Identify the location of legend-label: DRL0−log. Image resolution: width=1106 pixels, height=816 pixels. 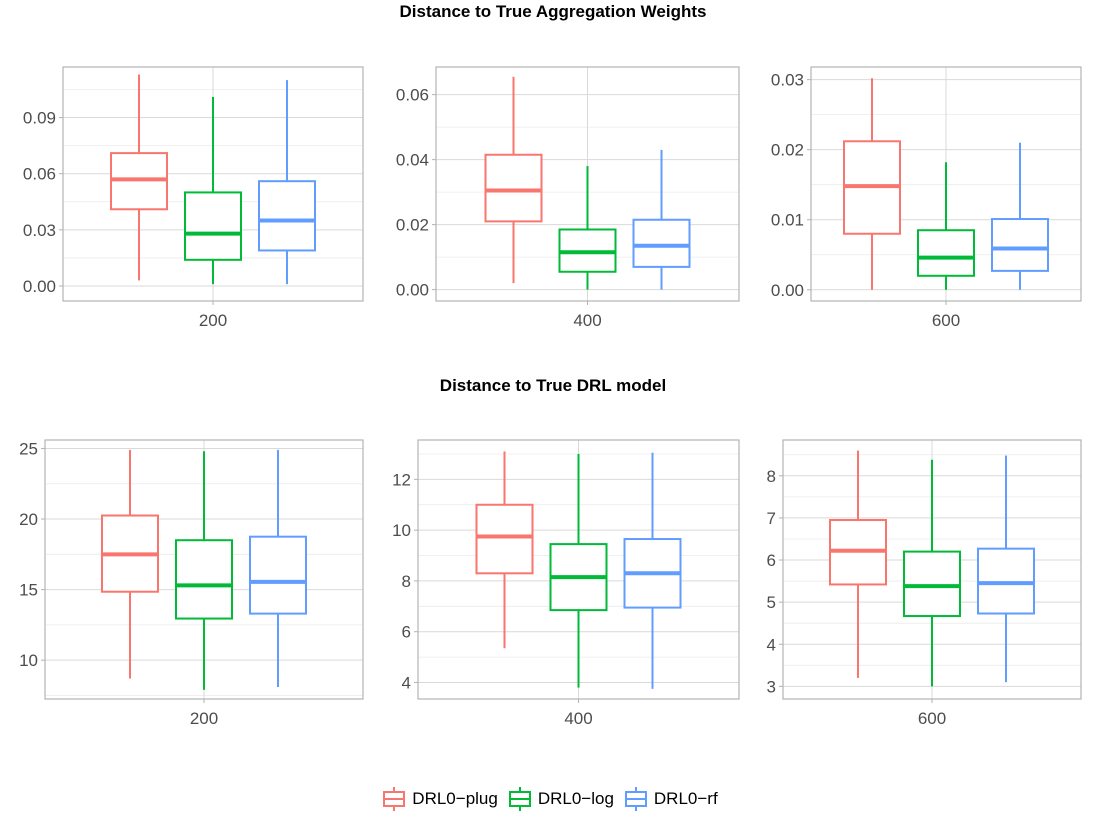
(575, 798).